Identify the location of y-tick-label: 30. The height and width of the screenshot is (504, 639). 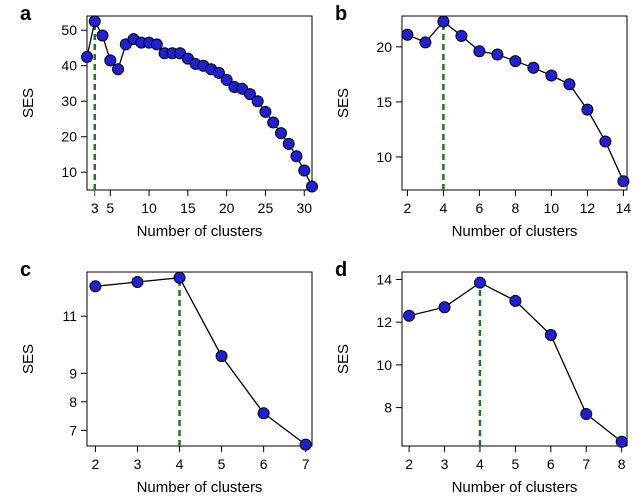
(69, 101).